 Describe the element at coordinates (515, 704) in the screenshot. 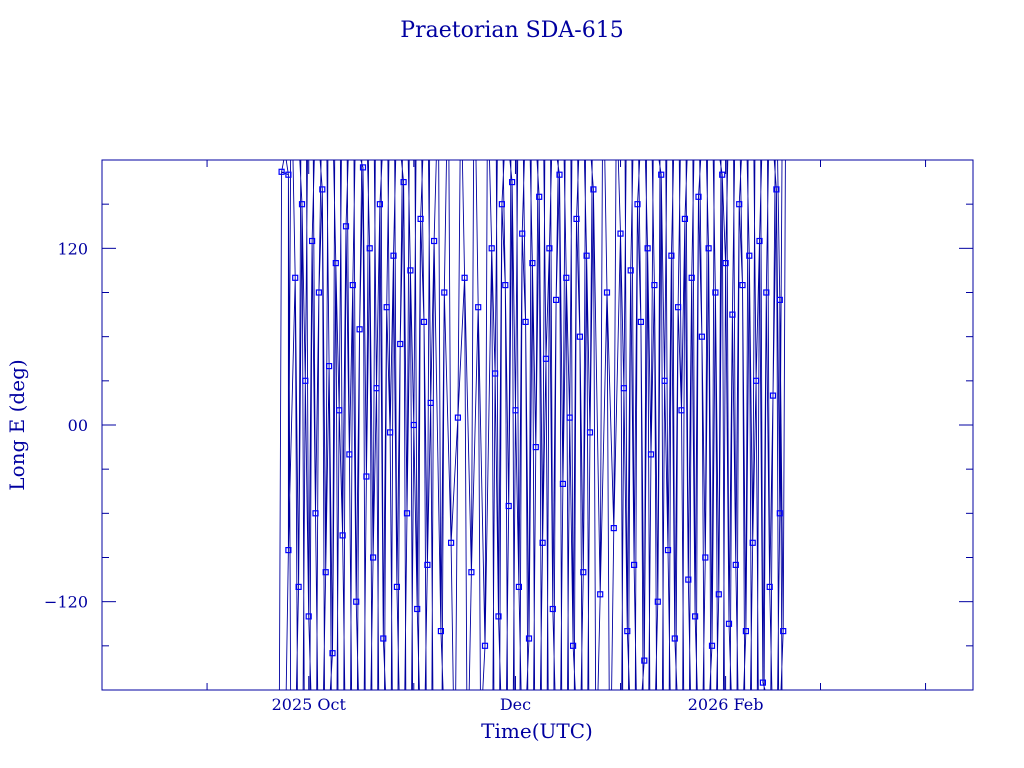

I see `x-tick-label: Dec` at that location.